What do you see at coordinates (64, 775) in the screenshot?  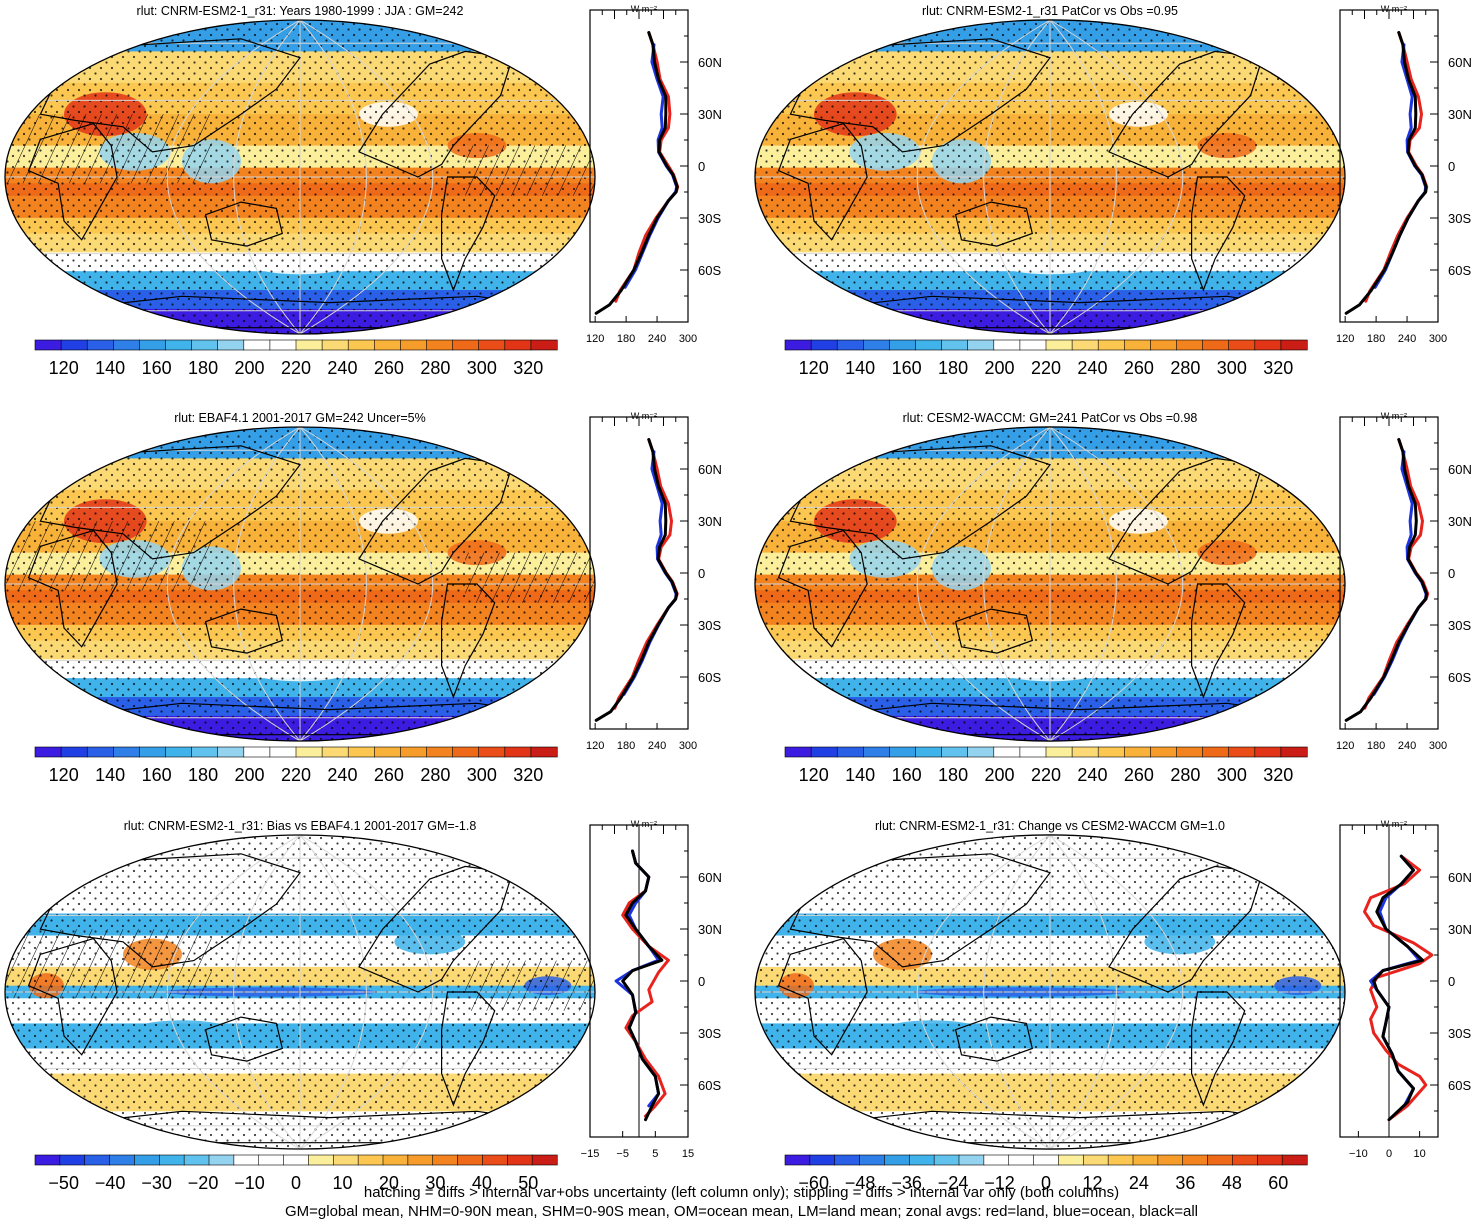 I see `colorbar-label: 120` at bounding box center [64, 775].